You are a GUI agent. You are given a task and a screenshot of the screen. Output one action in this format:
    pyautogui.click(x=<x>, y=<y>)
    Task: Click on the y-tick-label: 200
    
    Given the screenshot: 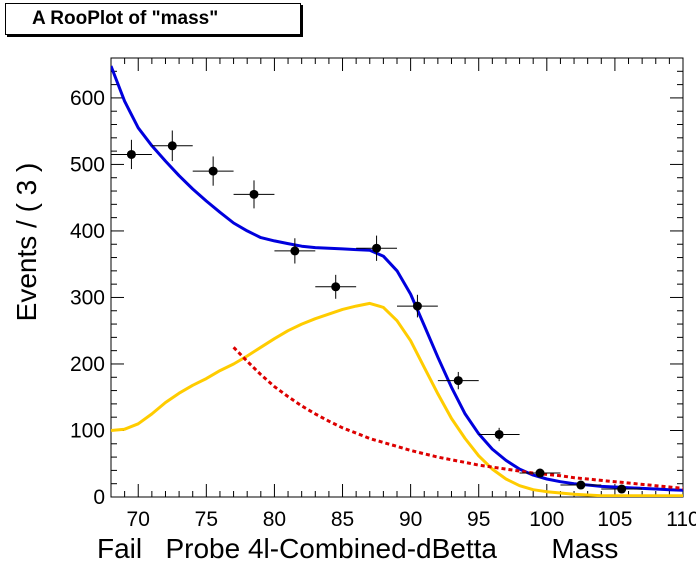 What is the action you would take?
    pyautogui.click(x=87, y=364)
    